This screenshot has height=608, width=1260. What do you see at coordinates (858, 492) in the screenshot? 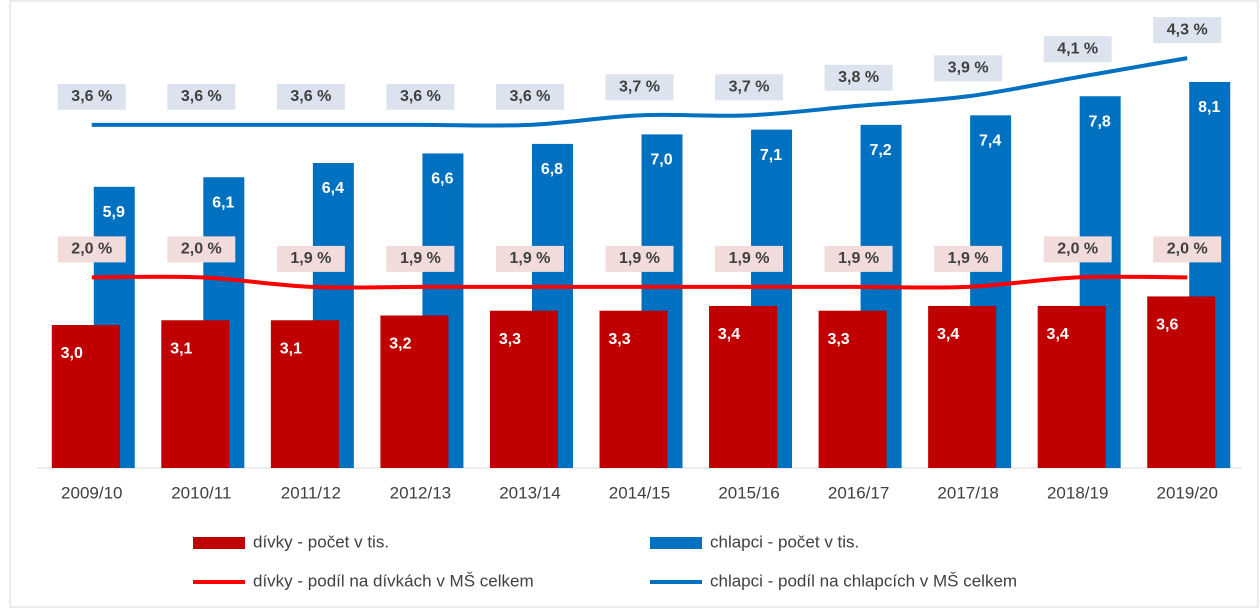
I see `x-tick-label: 2016/17` at bounding box center [858, 492].